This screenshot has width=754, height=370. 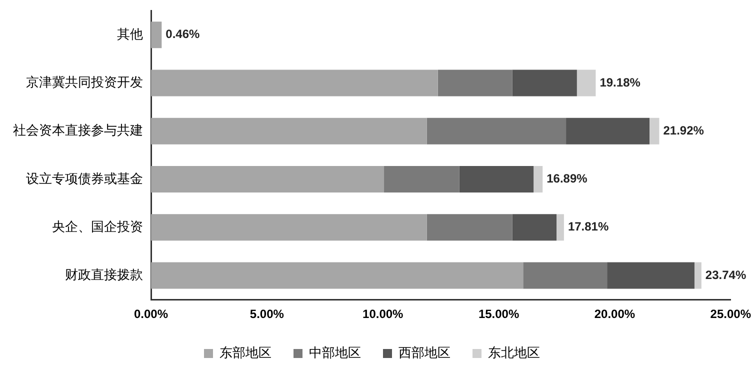 What do you see at coordinates (424, 352) in the screenshot?
I see `legend-label: 西部地区` at bounding box center [424, 352].